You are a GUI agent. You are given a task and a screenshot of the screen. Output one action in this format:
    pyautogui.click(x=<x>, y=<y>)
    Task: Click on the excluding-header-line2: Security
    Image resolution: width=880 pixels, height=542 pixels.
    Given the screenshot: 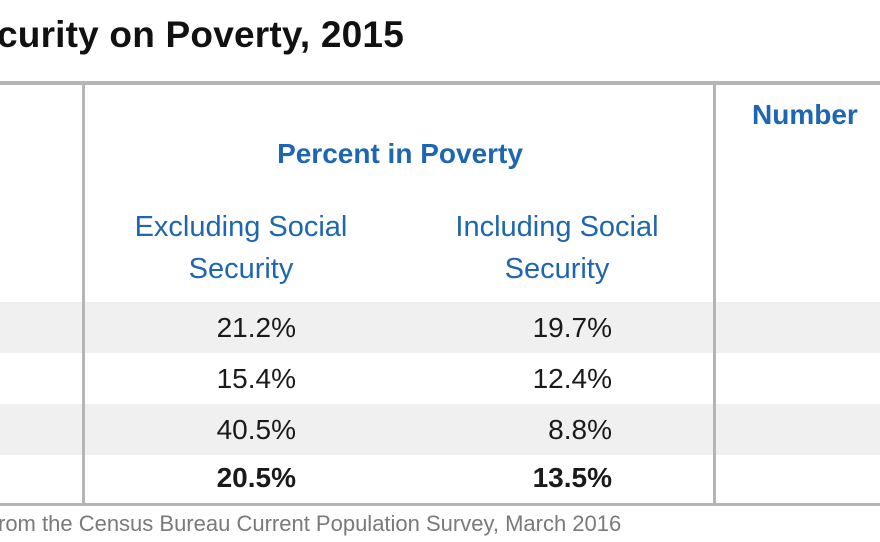 What is the action you would take?
    pyautogui.click(x=241, y=269)
    